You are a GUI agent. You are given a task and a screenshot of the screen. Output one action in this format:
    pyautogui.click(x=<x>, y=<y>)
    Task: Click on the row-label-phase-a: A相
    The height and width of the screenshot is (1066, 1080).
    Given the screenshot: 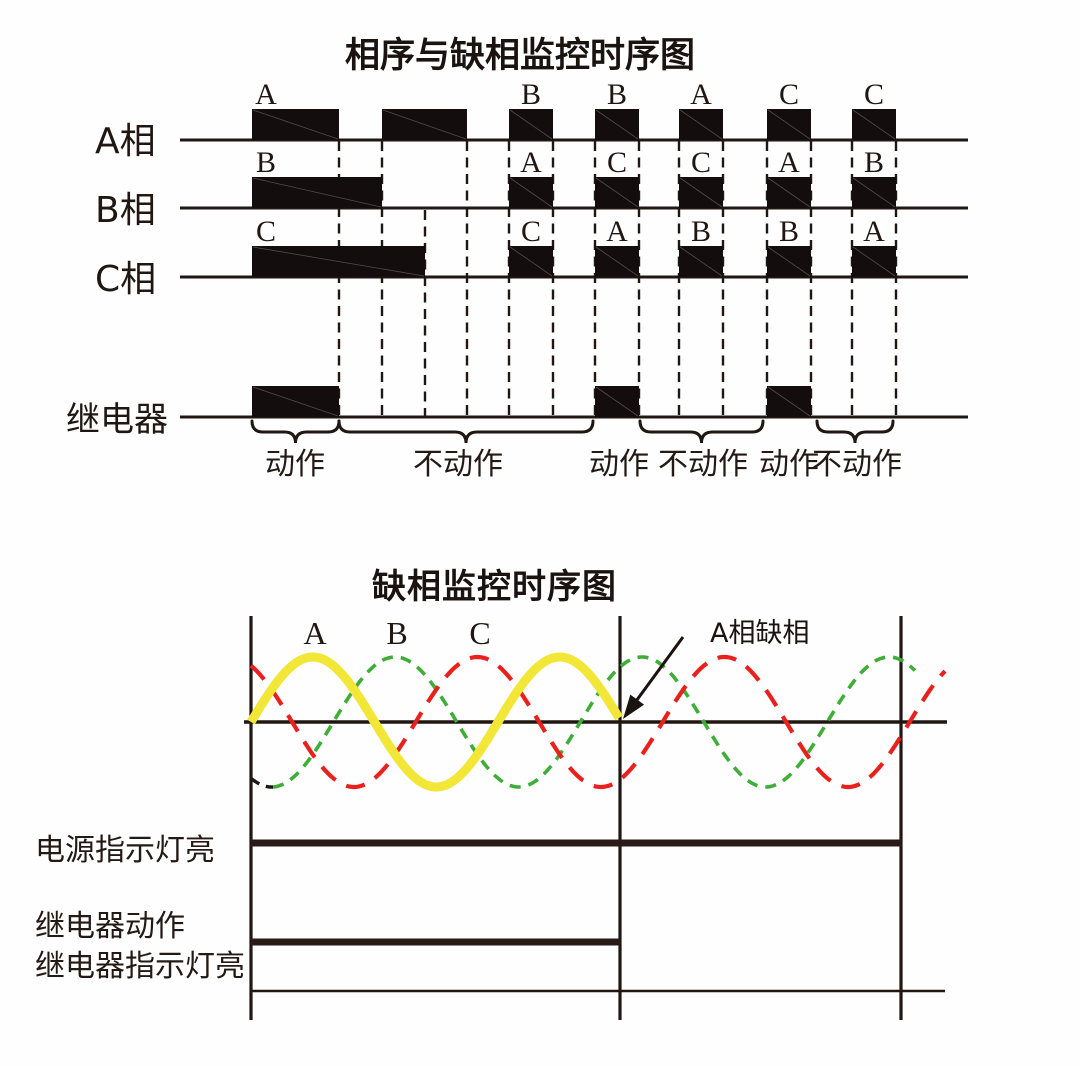 What is the action you would take?
    pyautogui.click(x=125, y=141)
    